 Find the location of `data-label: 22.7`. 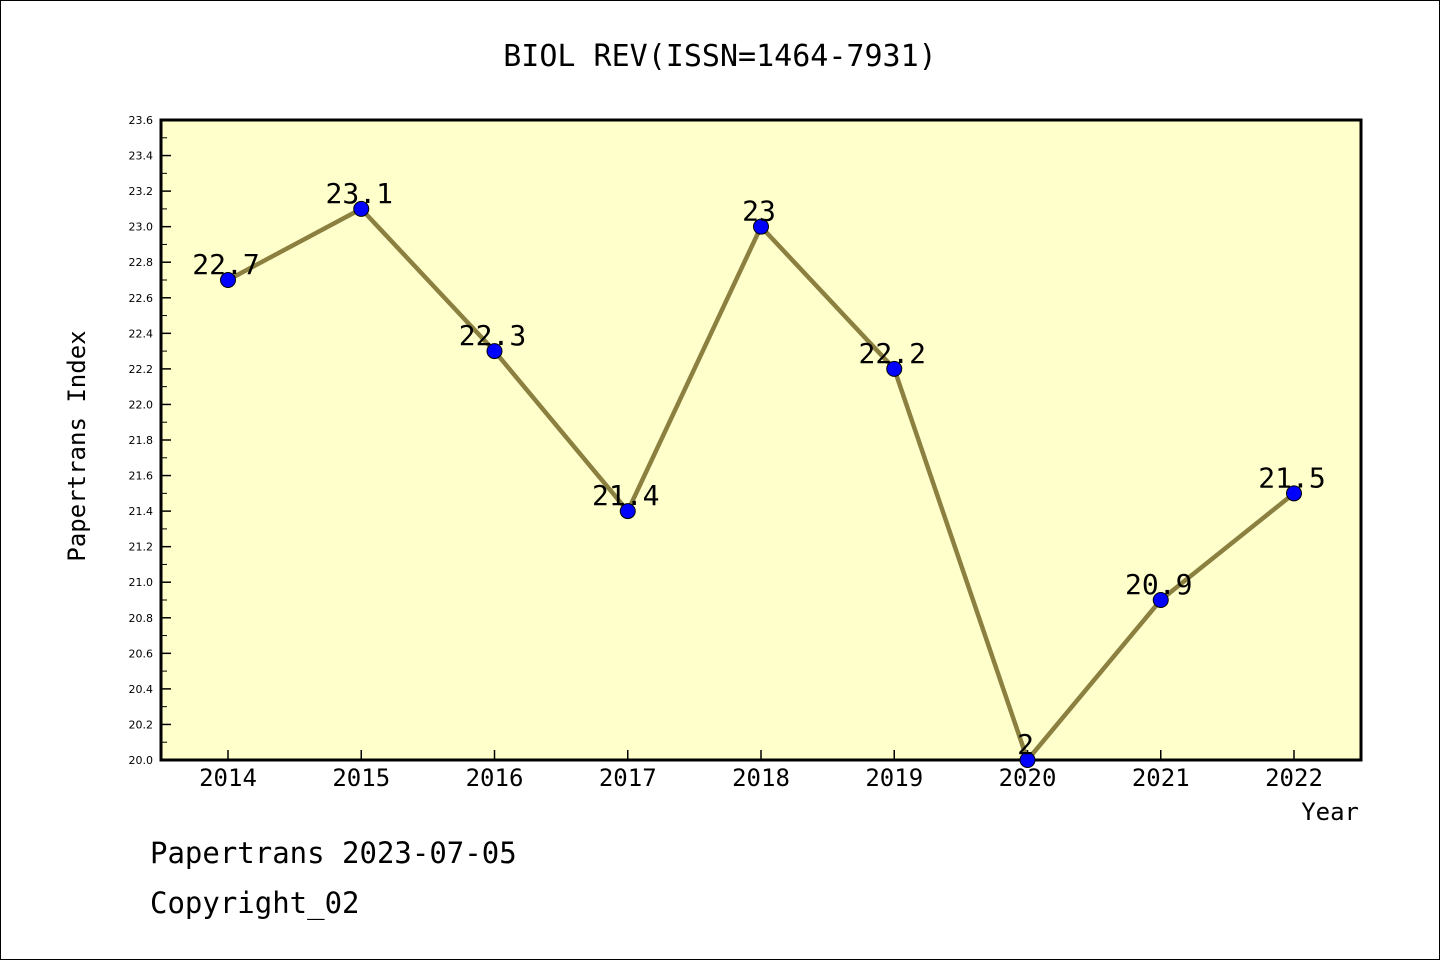

data-label: 22.7 is located at coordinates (225, 264).